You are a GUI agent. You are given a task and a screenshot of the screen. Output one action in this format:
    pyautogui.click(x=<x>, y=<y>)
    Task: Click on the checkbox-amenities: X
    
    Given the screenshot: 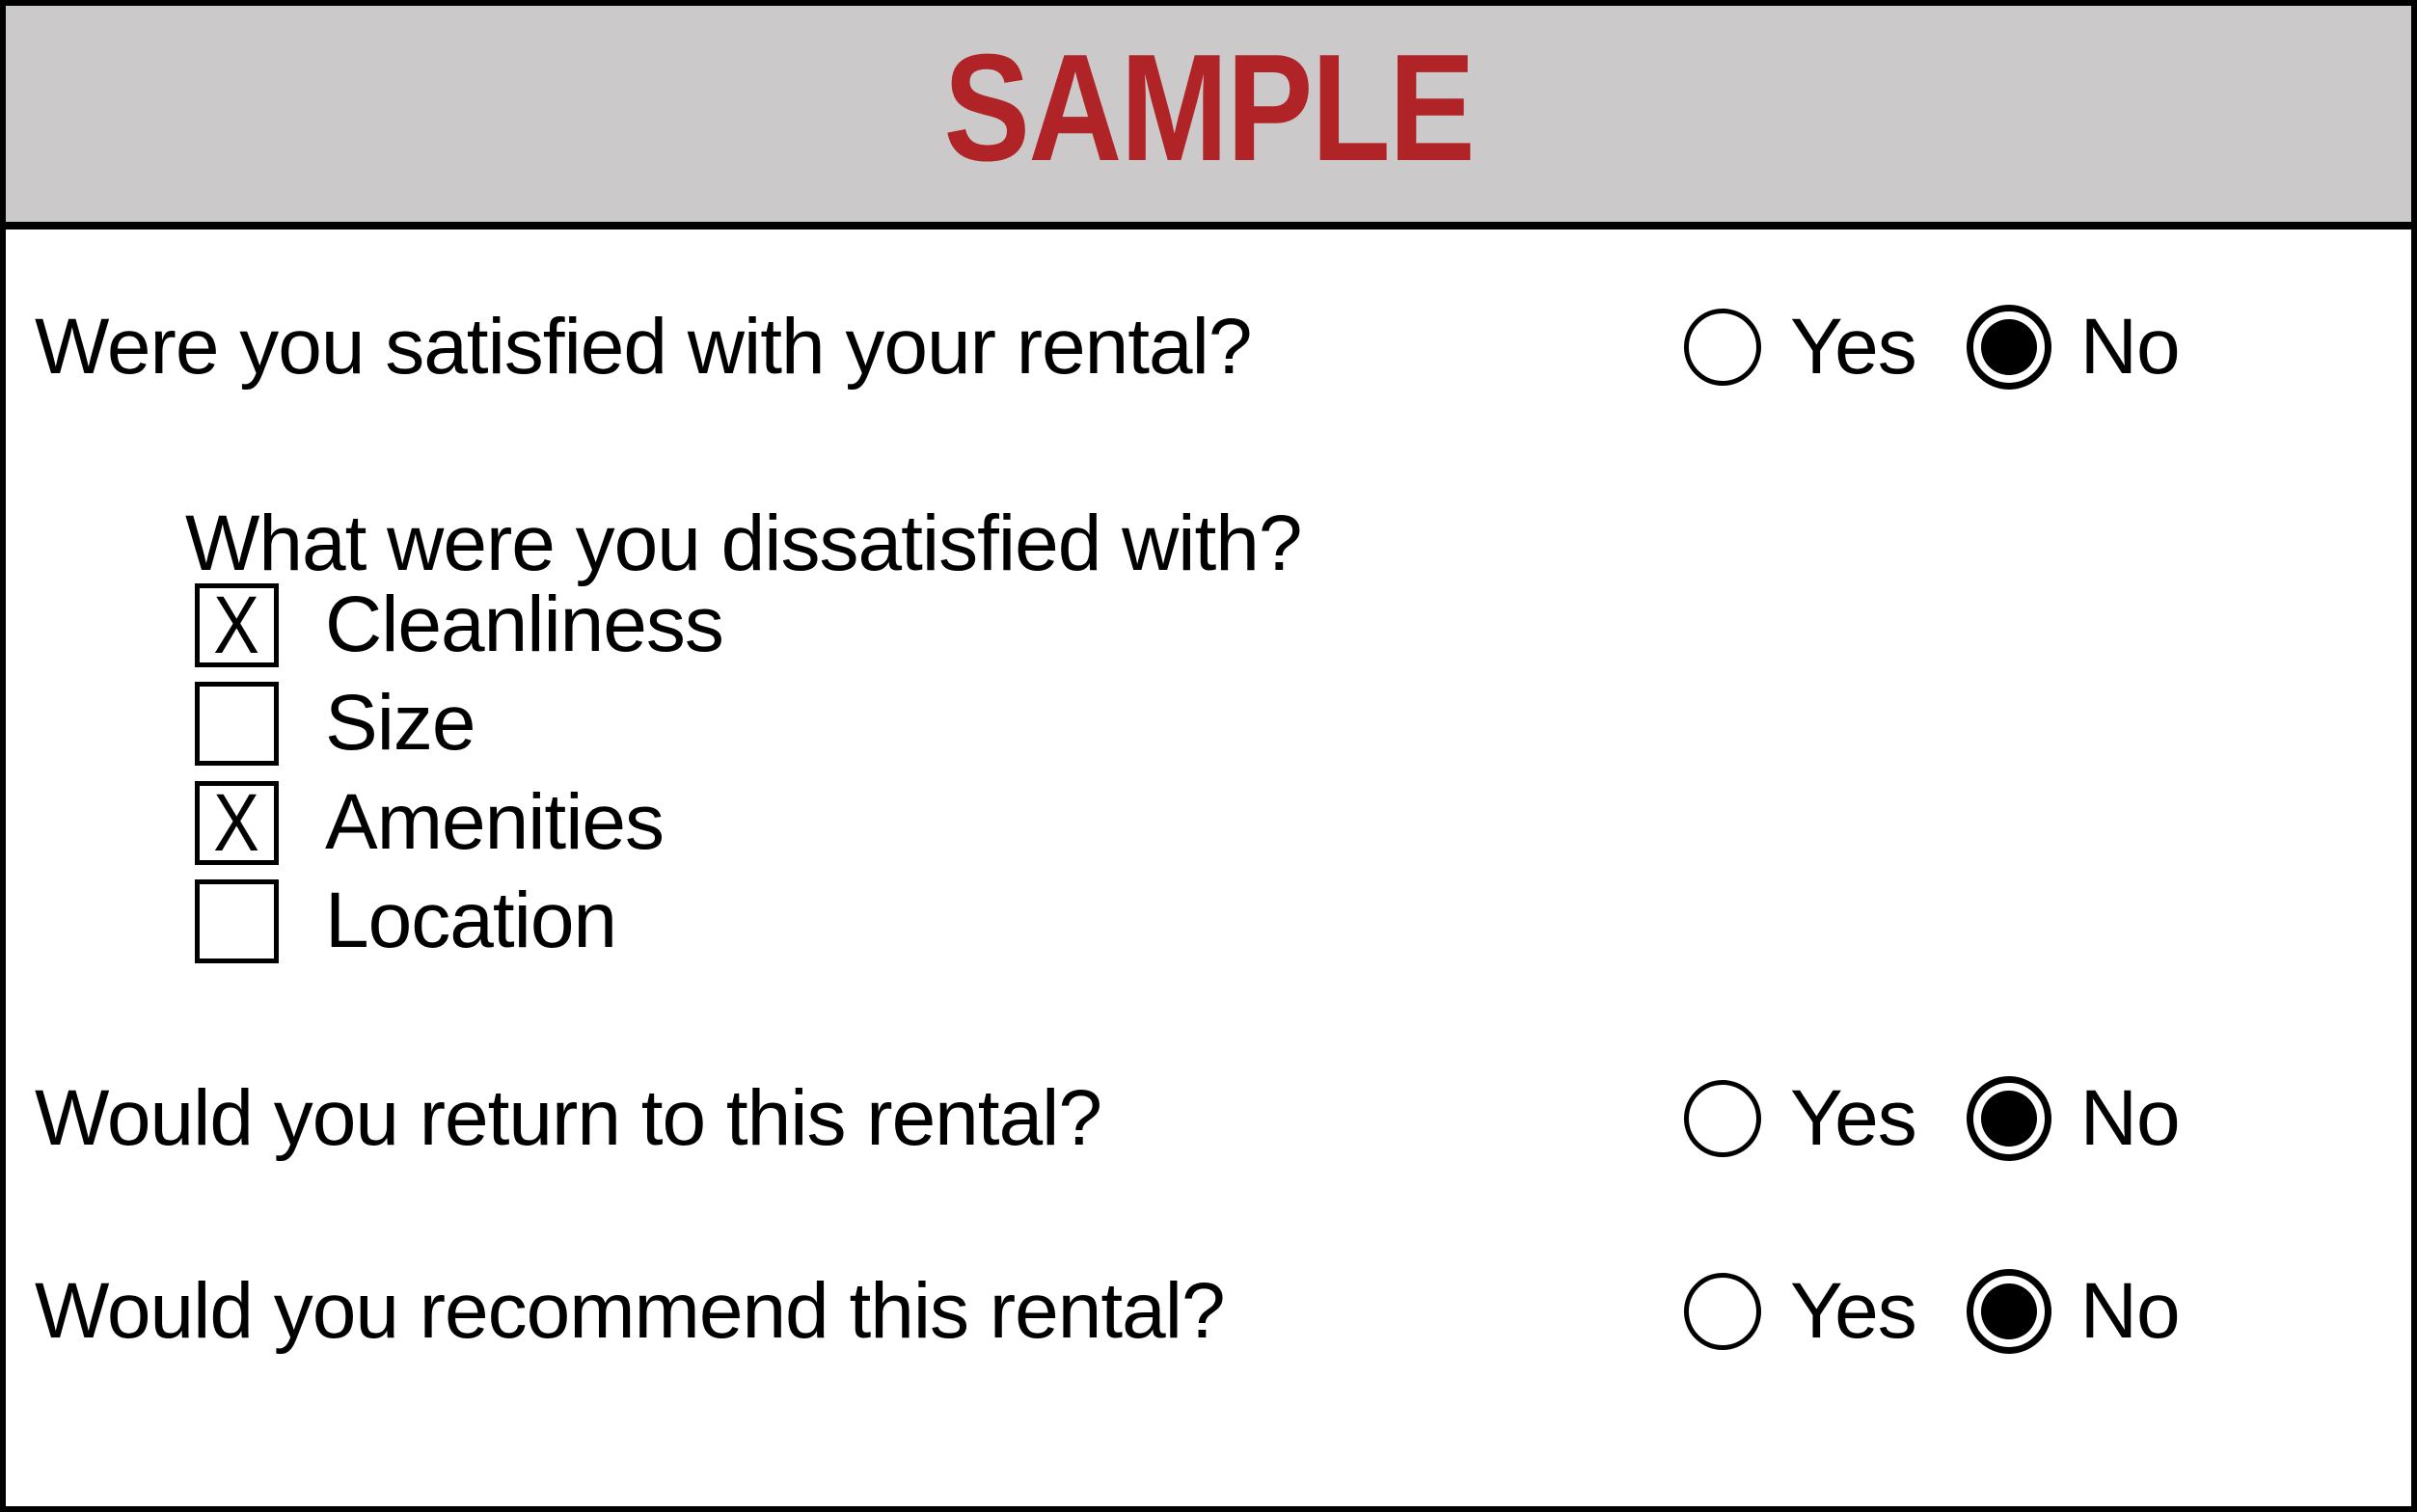 What is the action you would take?
    pyautogui.click(x=237, y=822)
    